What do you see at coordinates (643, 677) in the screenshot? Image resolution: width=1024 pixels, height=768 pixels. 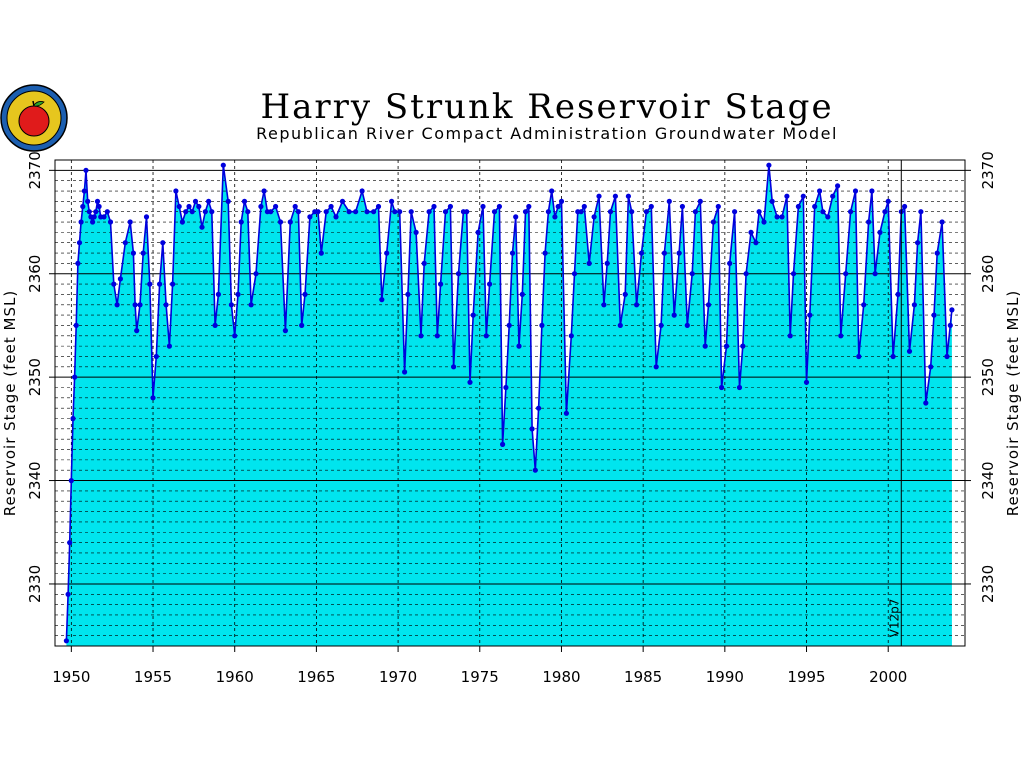 I see `x-tick-label: 1985` at bounding box center [643, 677].